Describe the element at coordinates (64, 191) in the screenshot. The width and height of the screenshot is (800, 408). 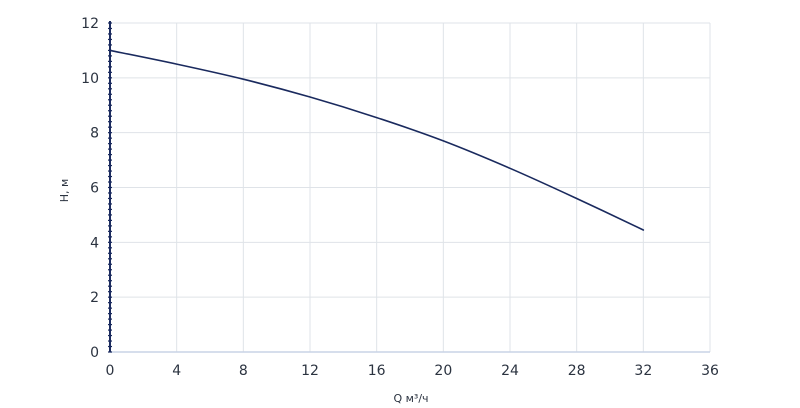
I see `y-axis-title: H, м` at that location.